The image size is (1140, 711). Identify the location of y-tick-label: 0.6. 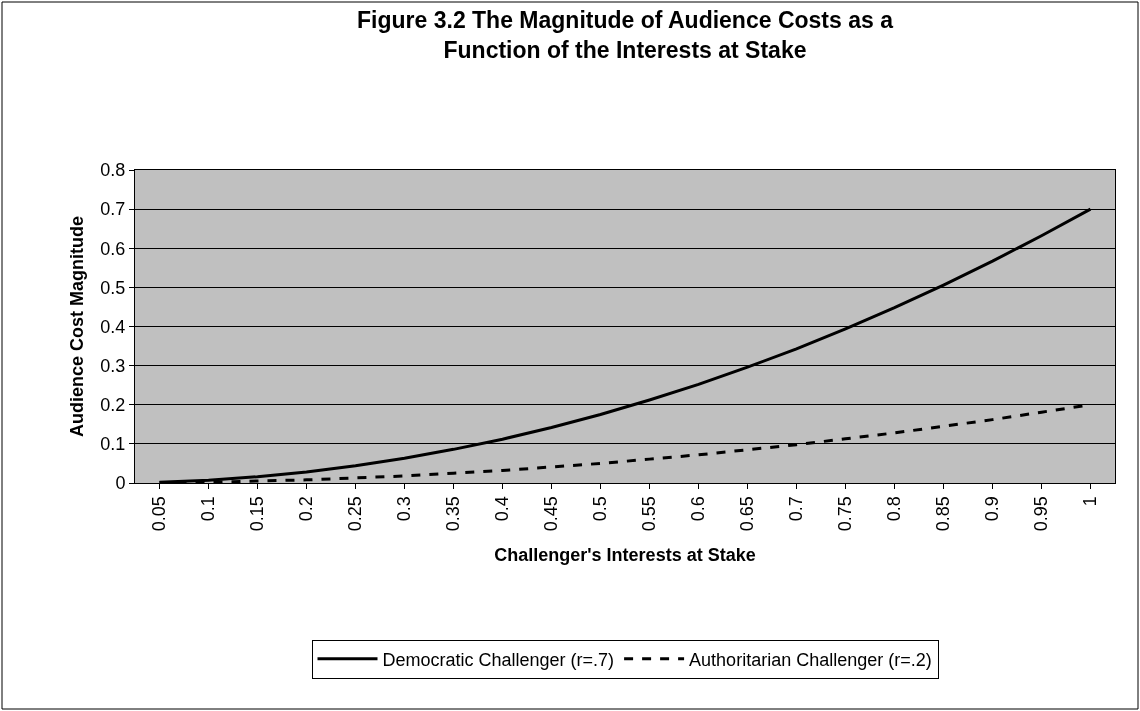
(113, 248).